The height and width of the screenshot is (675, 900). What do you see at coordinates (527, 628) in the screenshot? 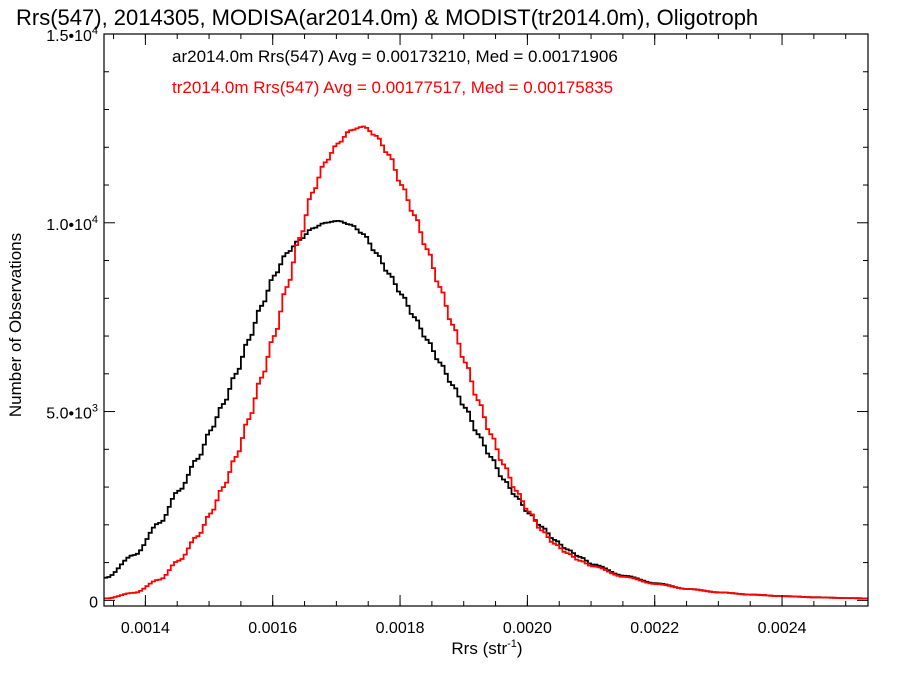
I see `x-tick-label: 0.0020` at bounding box center [527, 628].